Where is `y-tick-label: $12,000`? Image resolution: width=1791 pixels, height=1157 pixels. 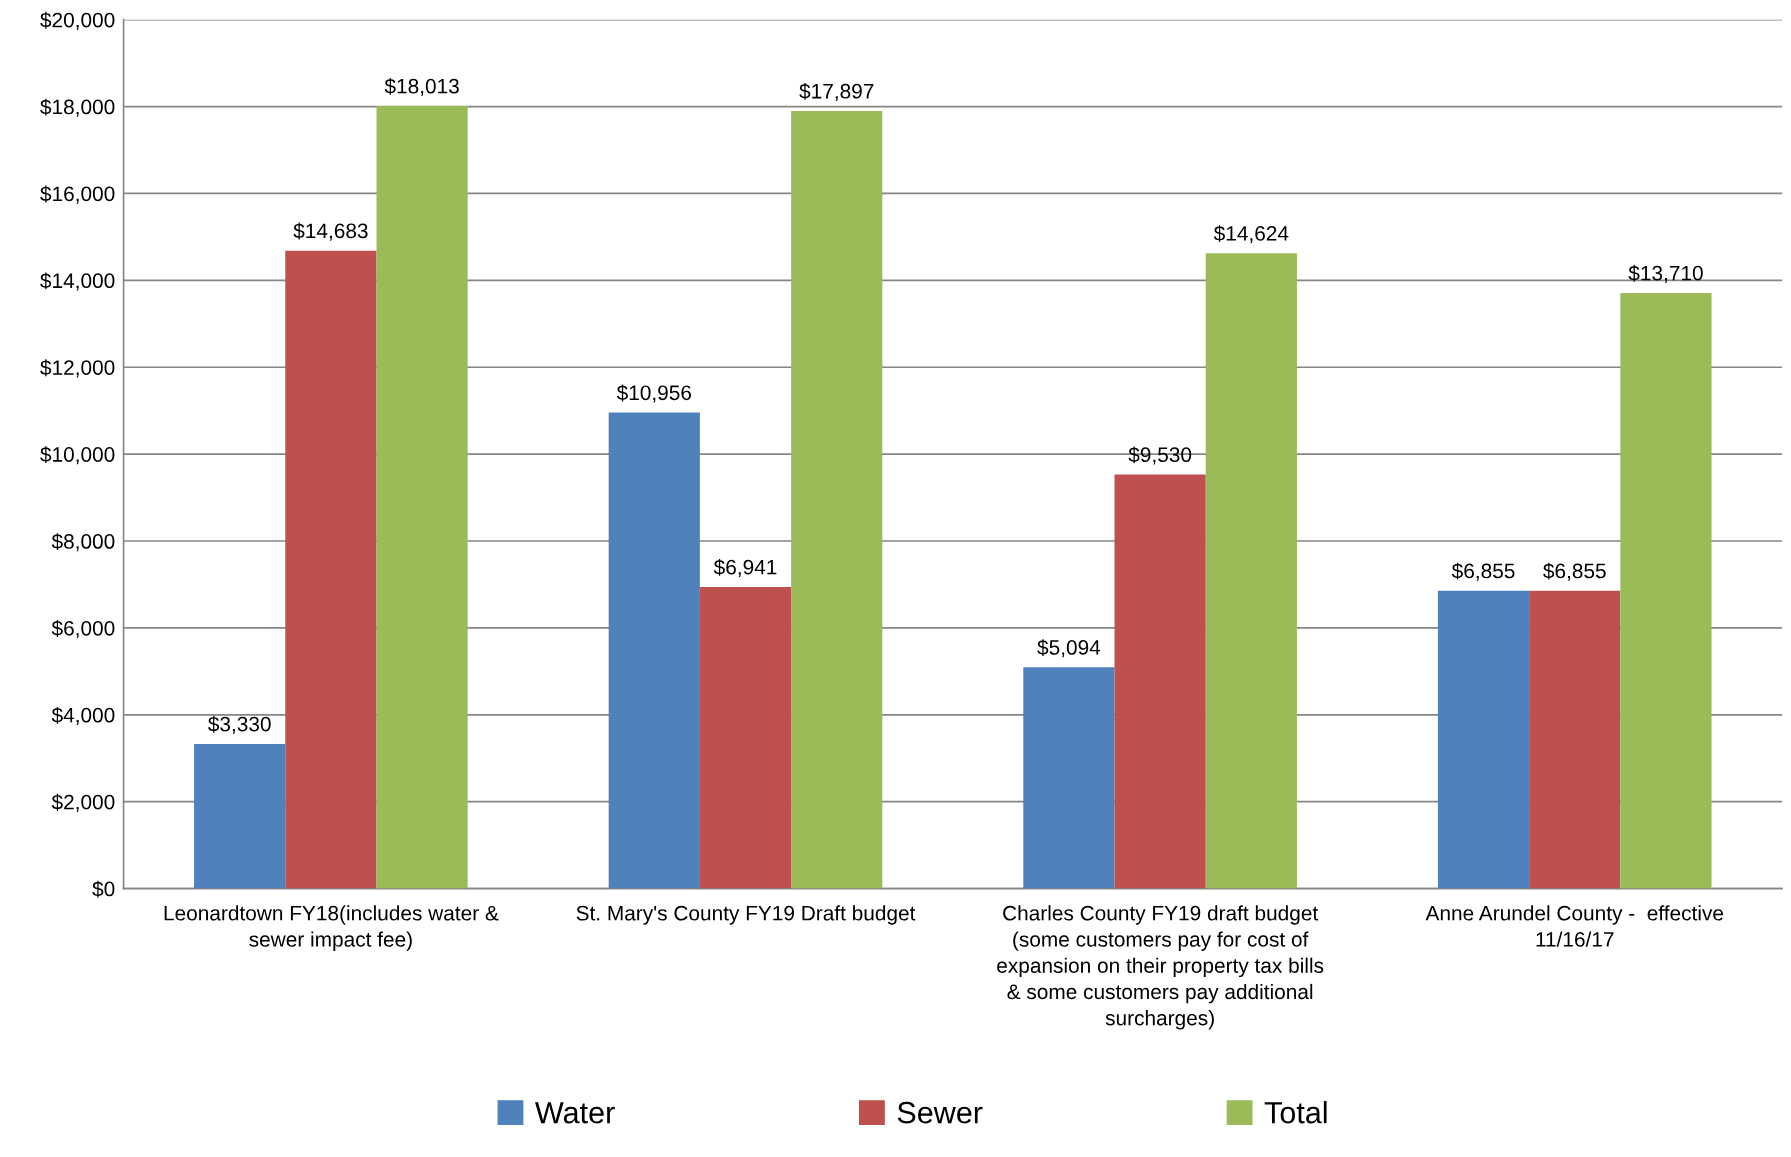 y-tick-label: $12,000 is located at coordinates (77, 368).